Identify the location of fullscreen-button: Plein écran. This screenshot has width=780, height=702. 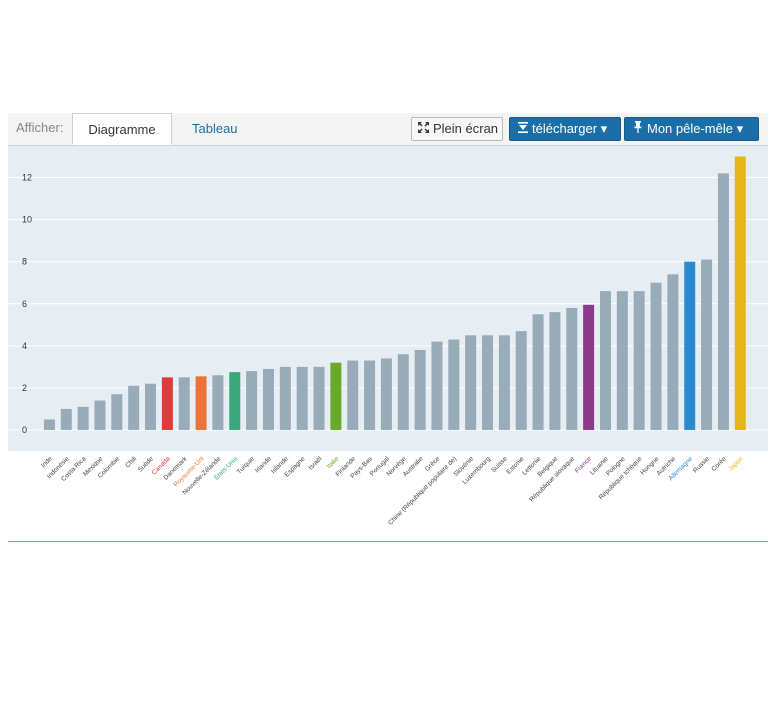
(457, 129).